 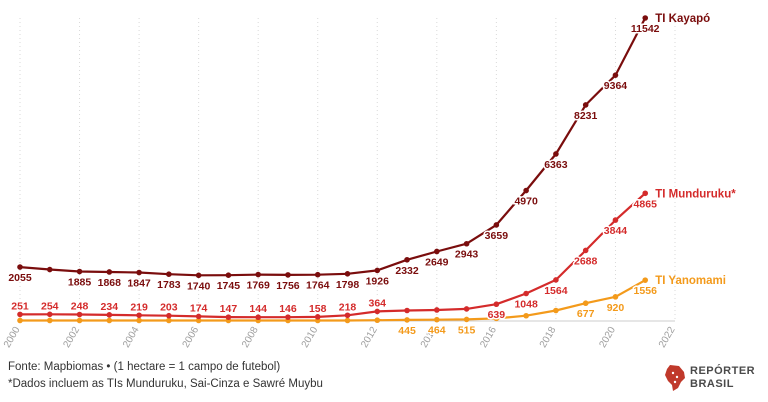 I want to click on data-label: 144, so click(x=258, y=309).